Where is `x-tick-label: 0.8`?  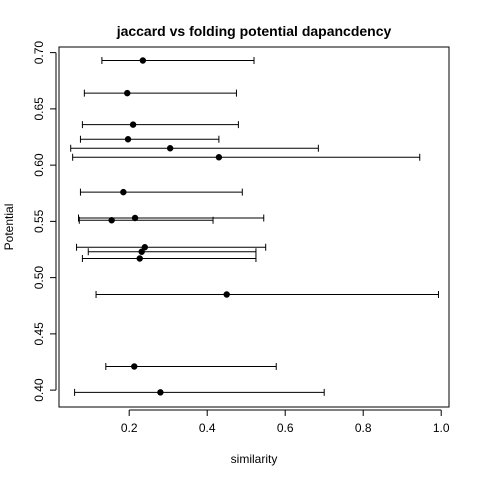
x-tick-label: 0.8 is located at coordinates (363, 428).